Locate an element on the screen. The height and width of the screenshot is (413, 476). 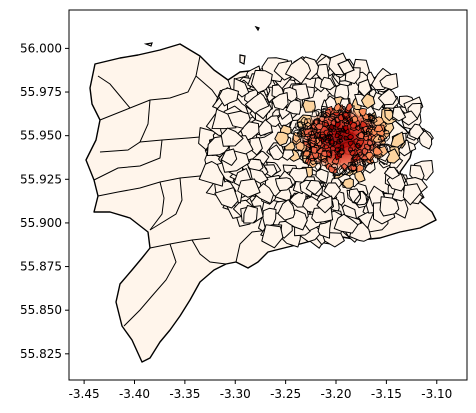
y-tick-label: 55.975 is located at coordinates (41, 92).